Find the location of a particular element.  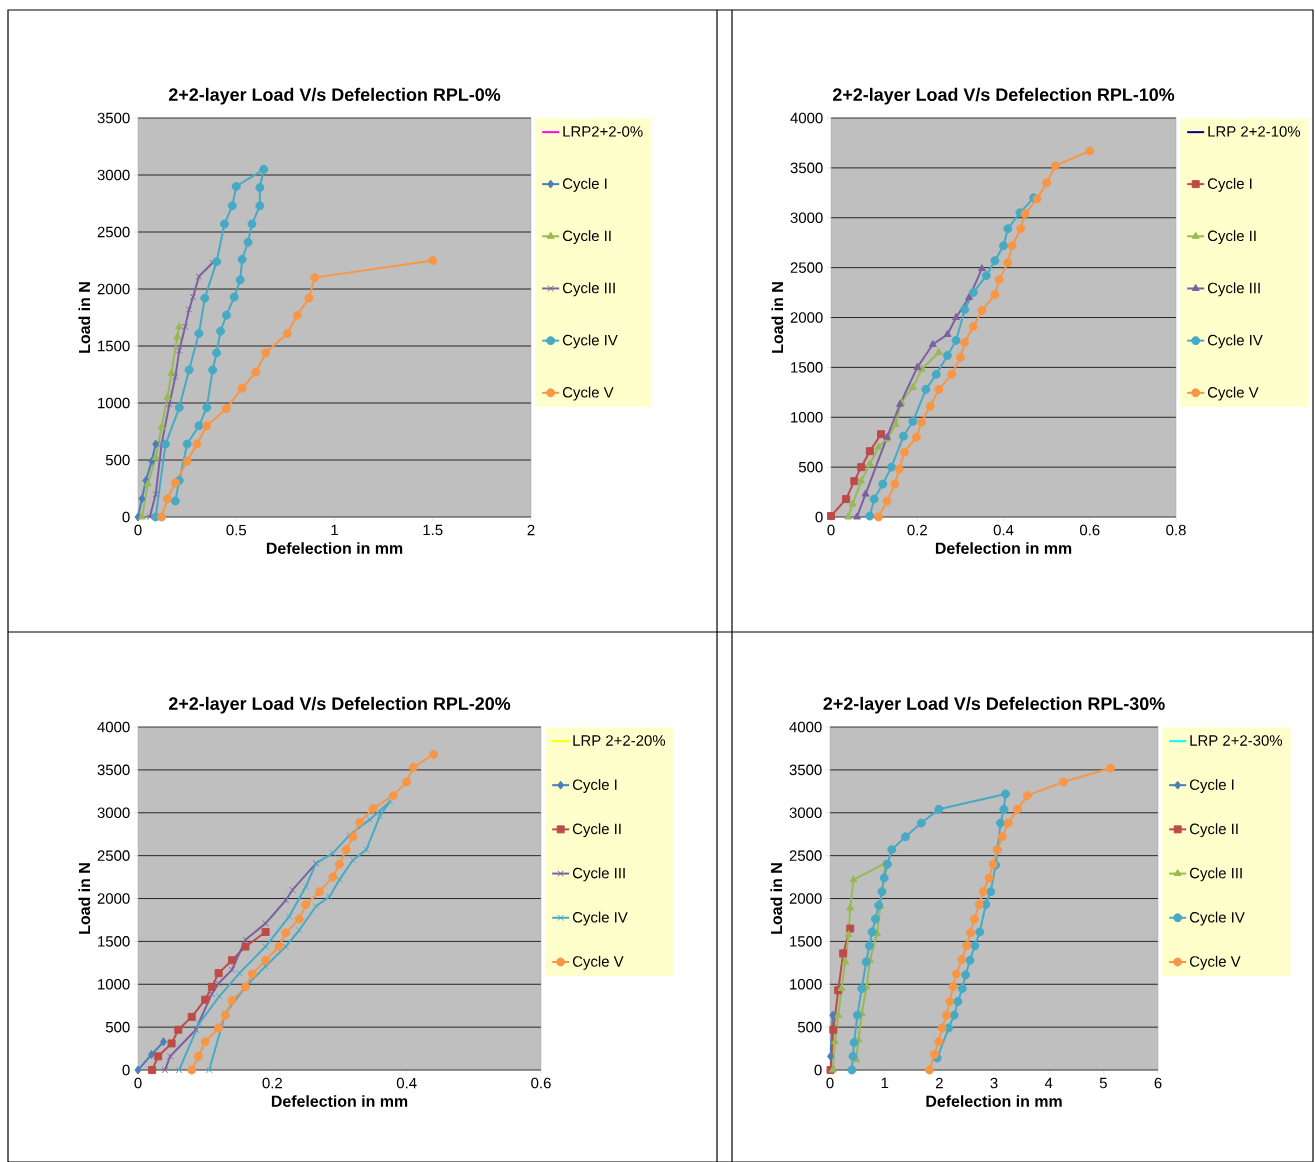

chart-title: 2+2-layer Load V/s Defelection RPL-10% is located at coordinates (1003, 96).